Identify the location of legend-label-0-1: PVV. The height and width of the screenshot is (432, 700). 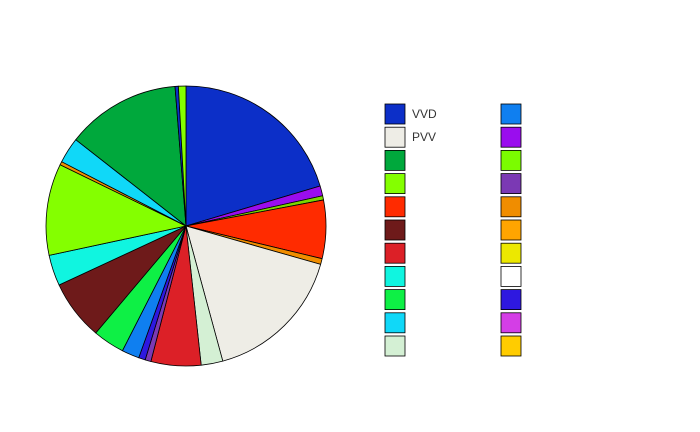
(424, 137).